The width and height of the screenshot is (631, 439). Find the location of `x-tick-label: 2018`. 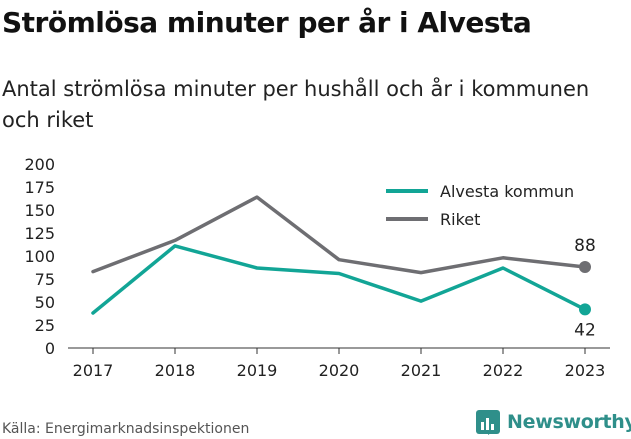

x-tick-label: 2018 is located at coordinates (175, 370).